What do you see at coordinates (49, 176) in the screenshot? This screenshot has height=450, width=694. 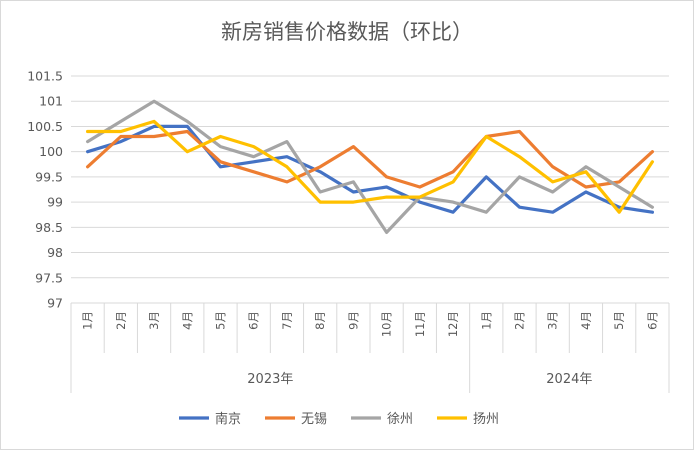 I see `y-tick-label: 99.5` at bounding box center [49, 176].